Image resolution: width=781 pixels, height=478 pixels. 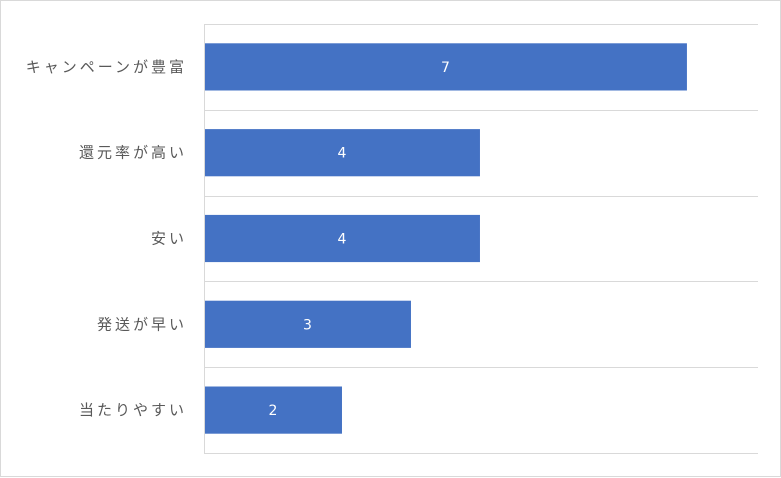 What do you see at coordinates (133, 410) in the screenshot?
I see `category-label: 当たりやすい` at bounding box center [133, 410].